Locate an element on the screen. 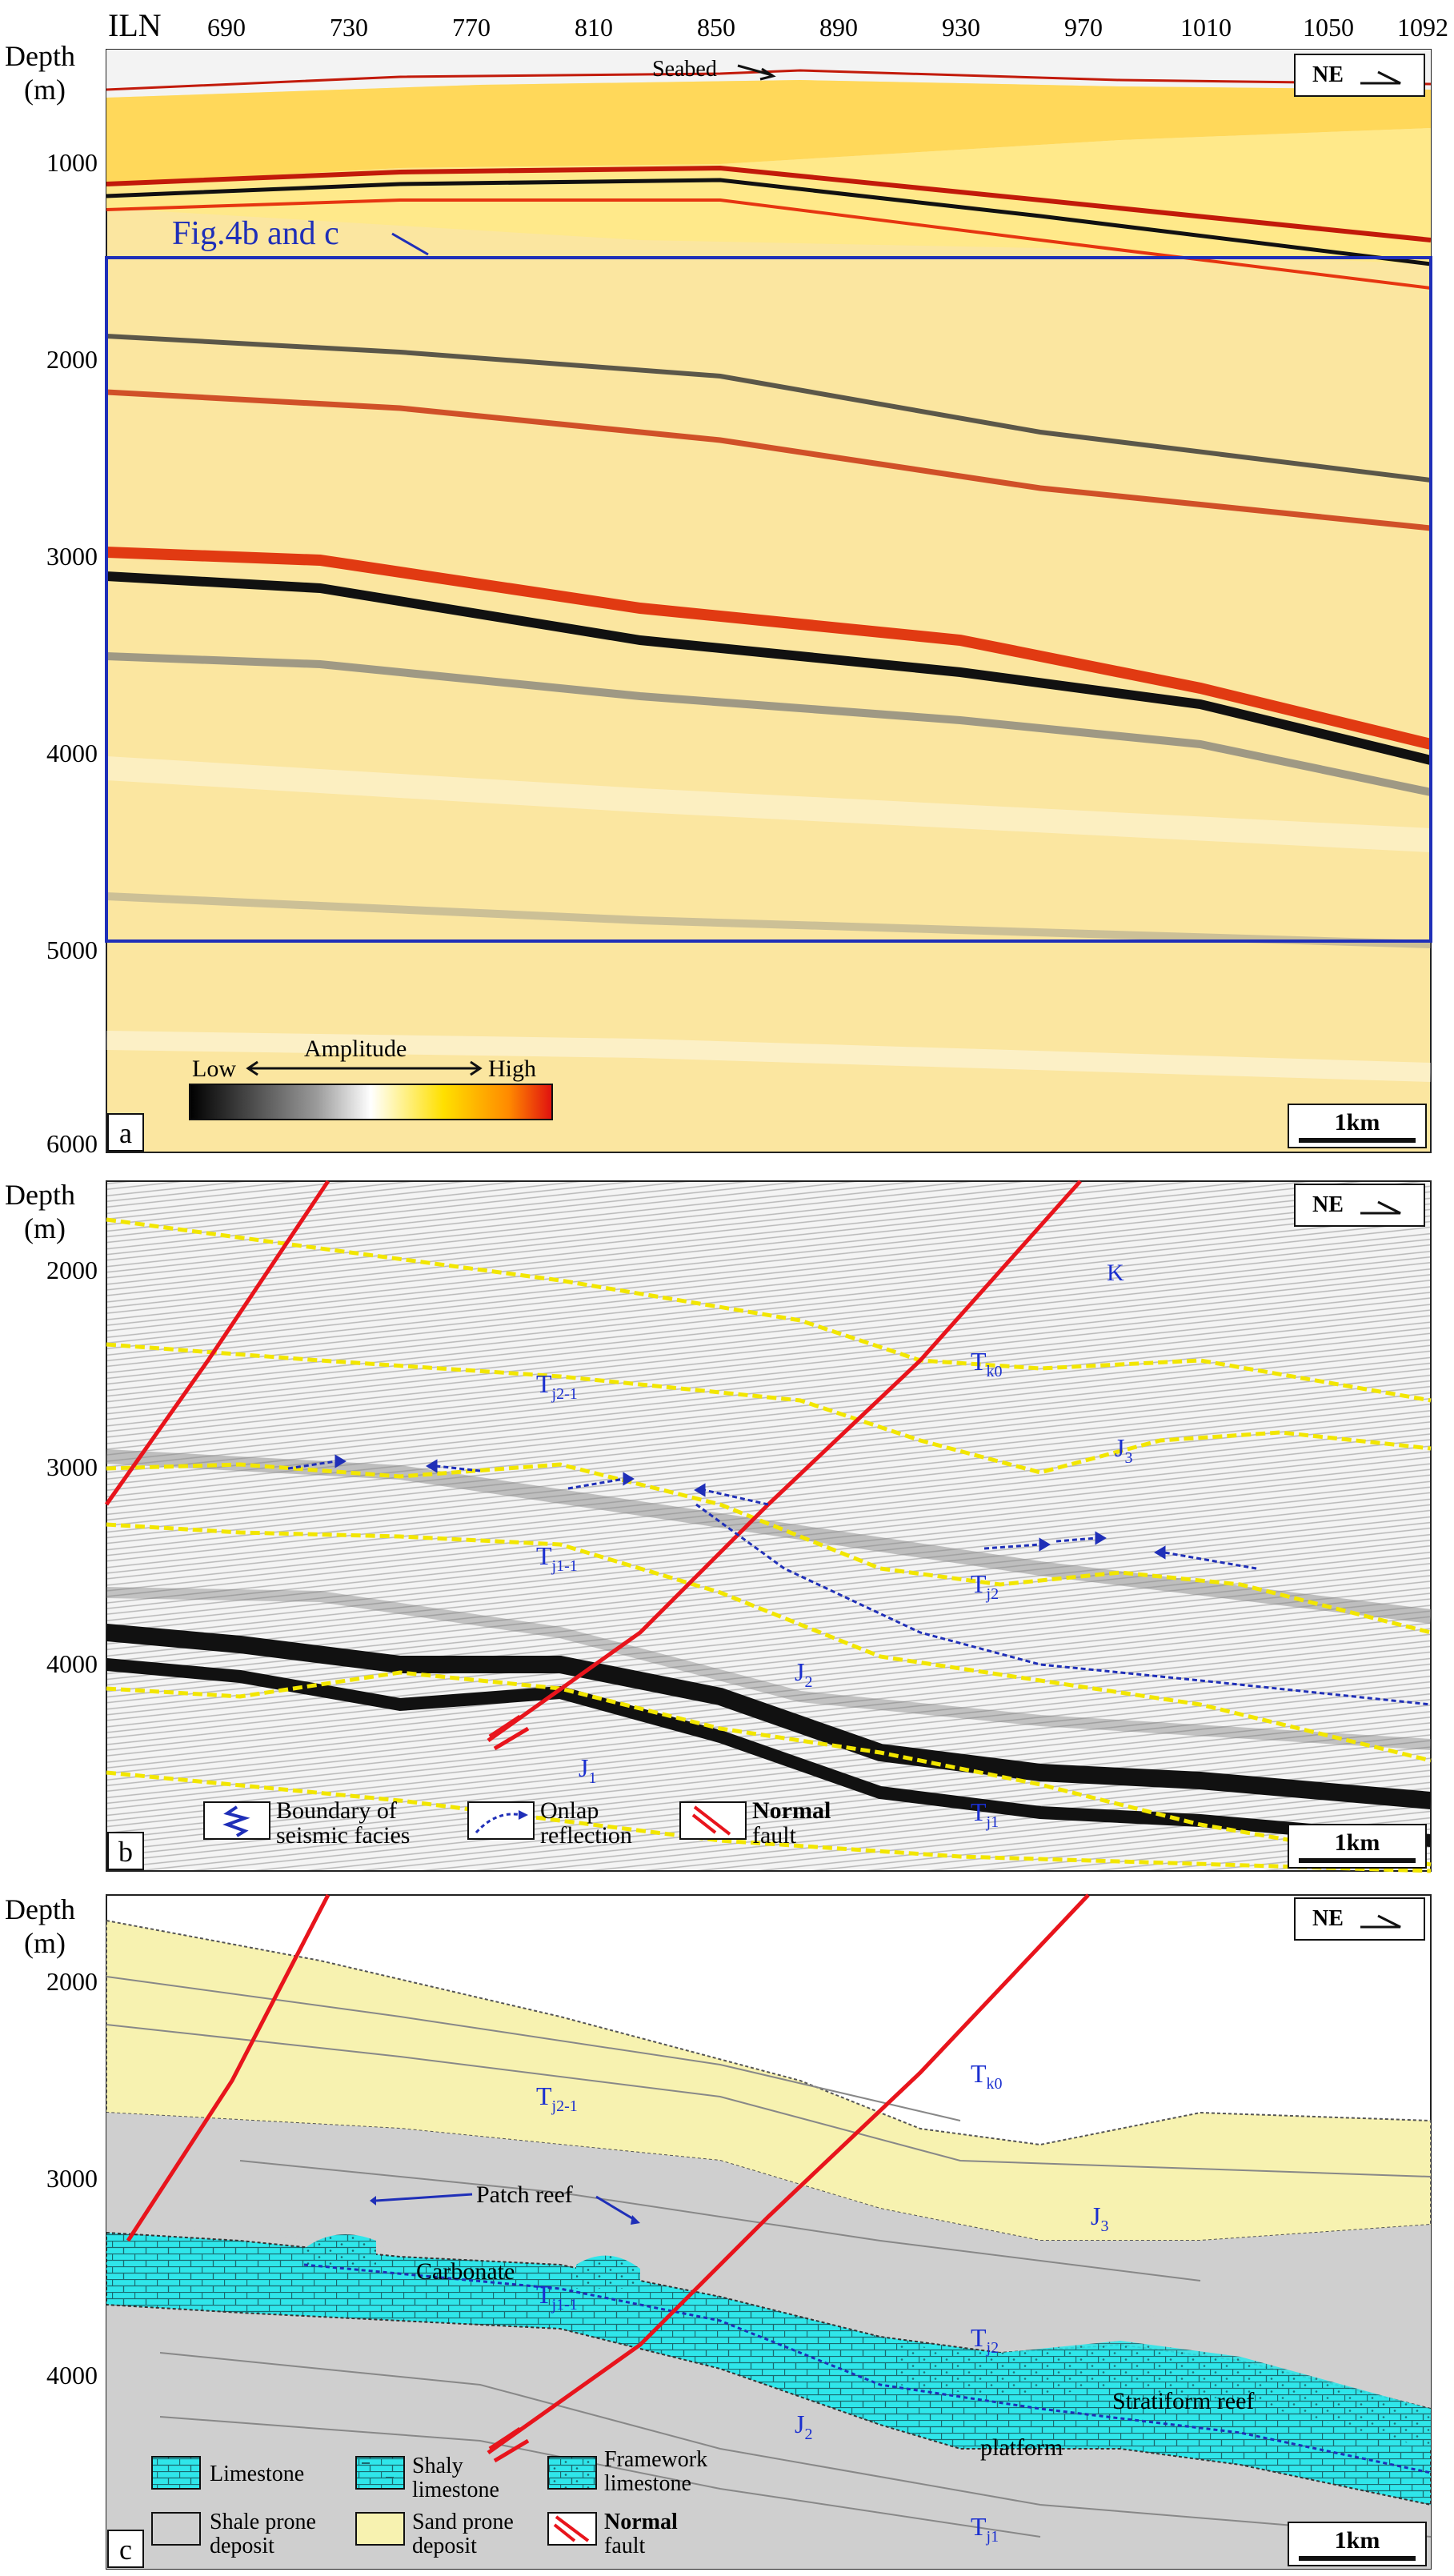 The image size is (1454, 2576). depth-tick: 5000 is located at coordinates (72, 949).